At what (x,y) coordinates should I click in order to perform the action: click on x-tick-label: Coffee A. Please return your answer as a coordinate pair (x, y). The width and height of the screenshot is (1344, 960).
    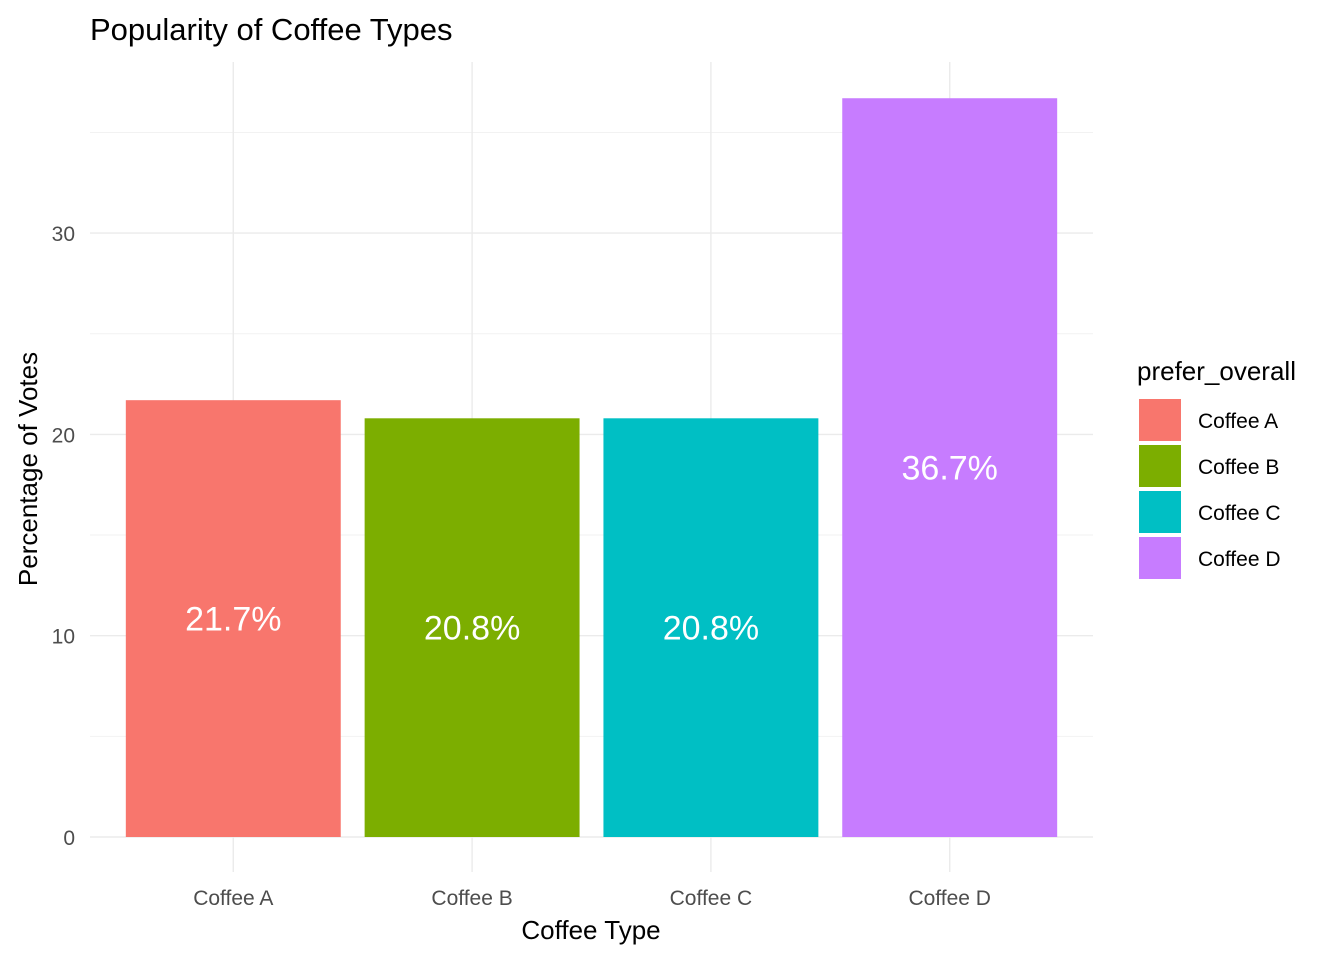
    Looking at the image, I should click on (233, 898).